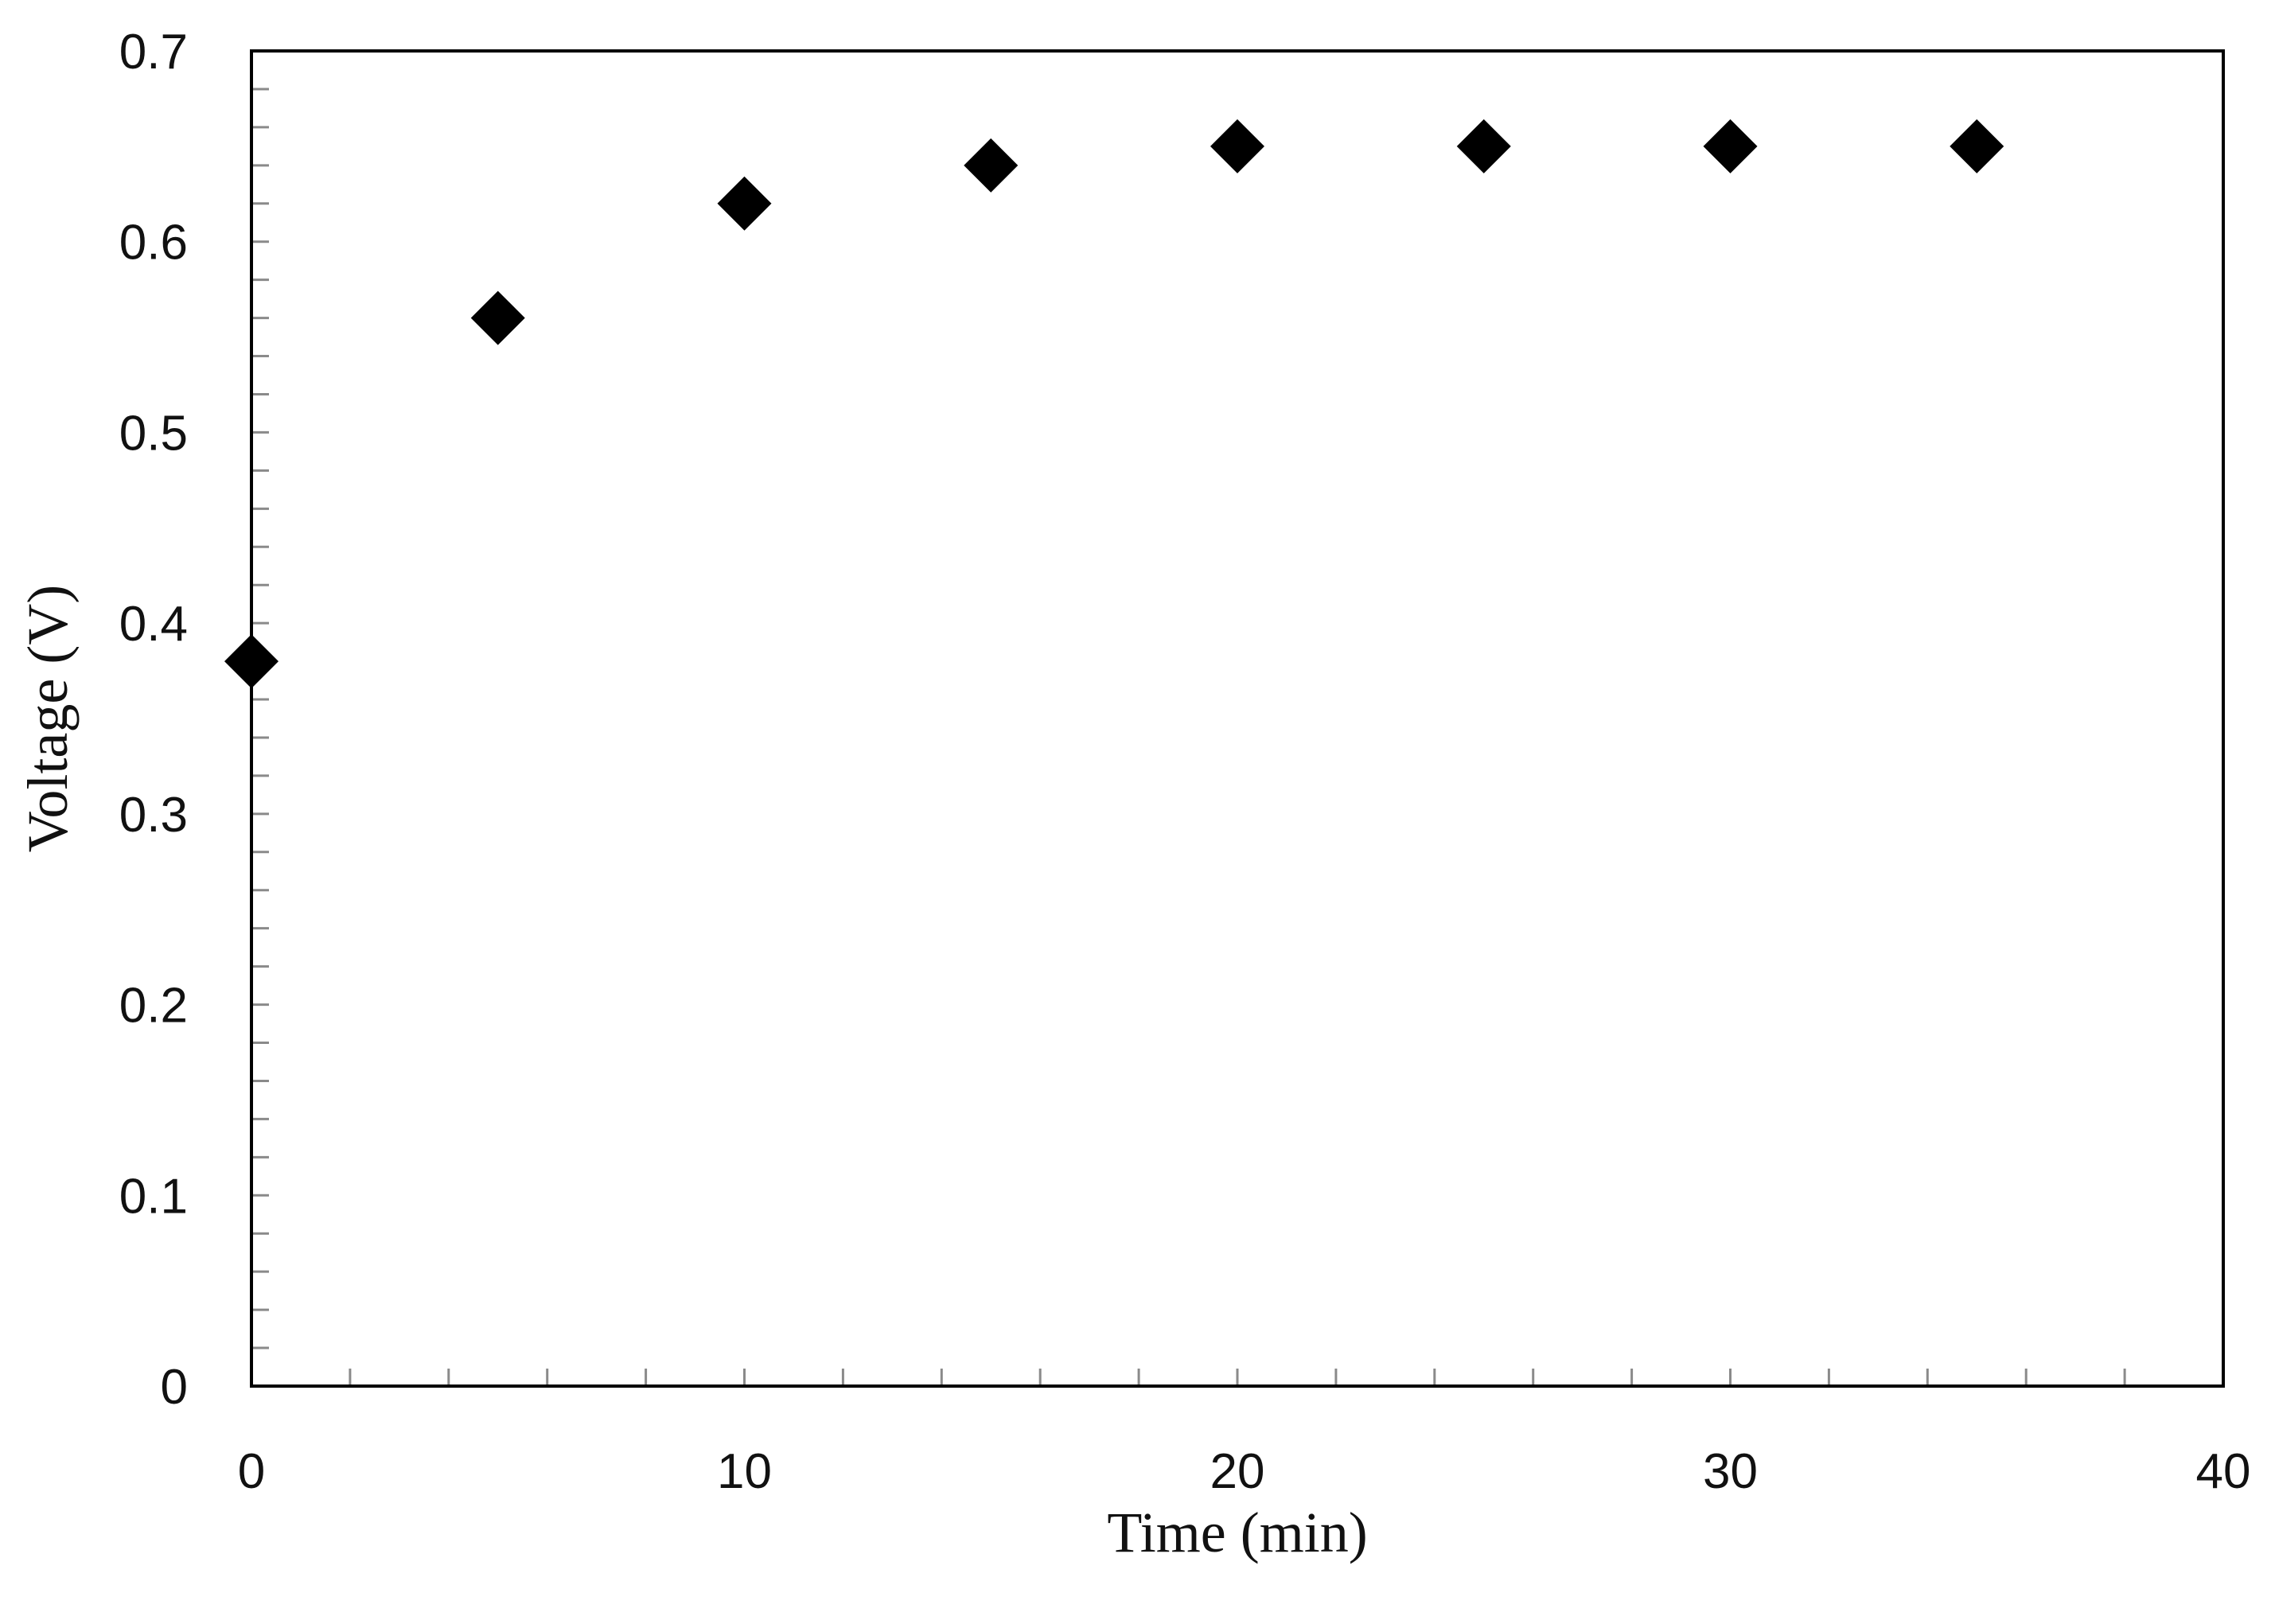  What do you see at coordinates (2223, 1471) in the screenshot?
I see `x-tick-label: 40` at bounding box center [2223, 1471].